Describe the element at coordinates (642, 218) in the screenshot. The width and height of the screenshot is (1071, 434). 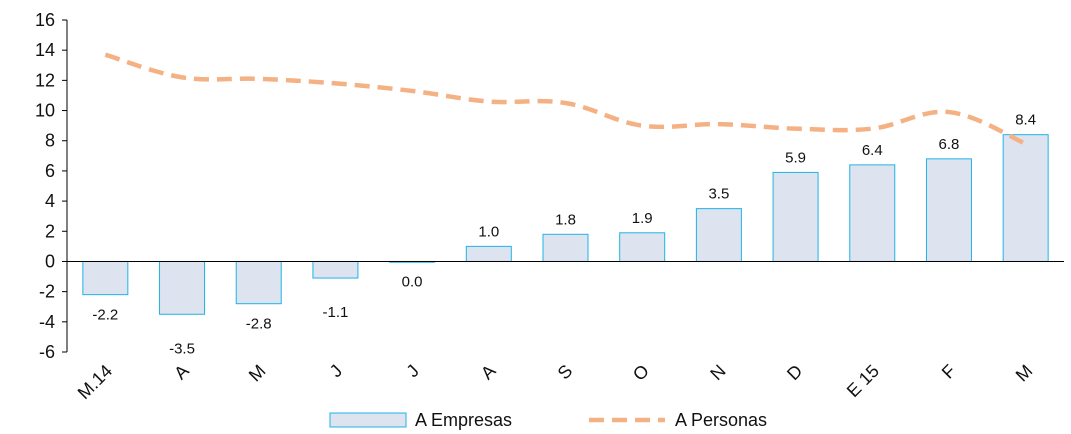
I see `bar-data-label: 1.9` at that location.